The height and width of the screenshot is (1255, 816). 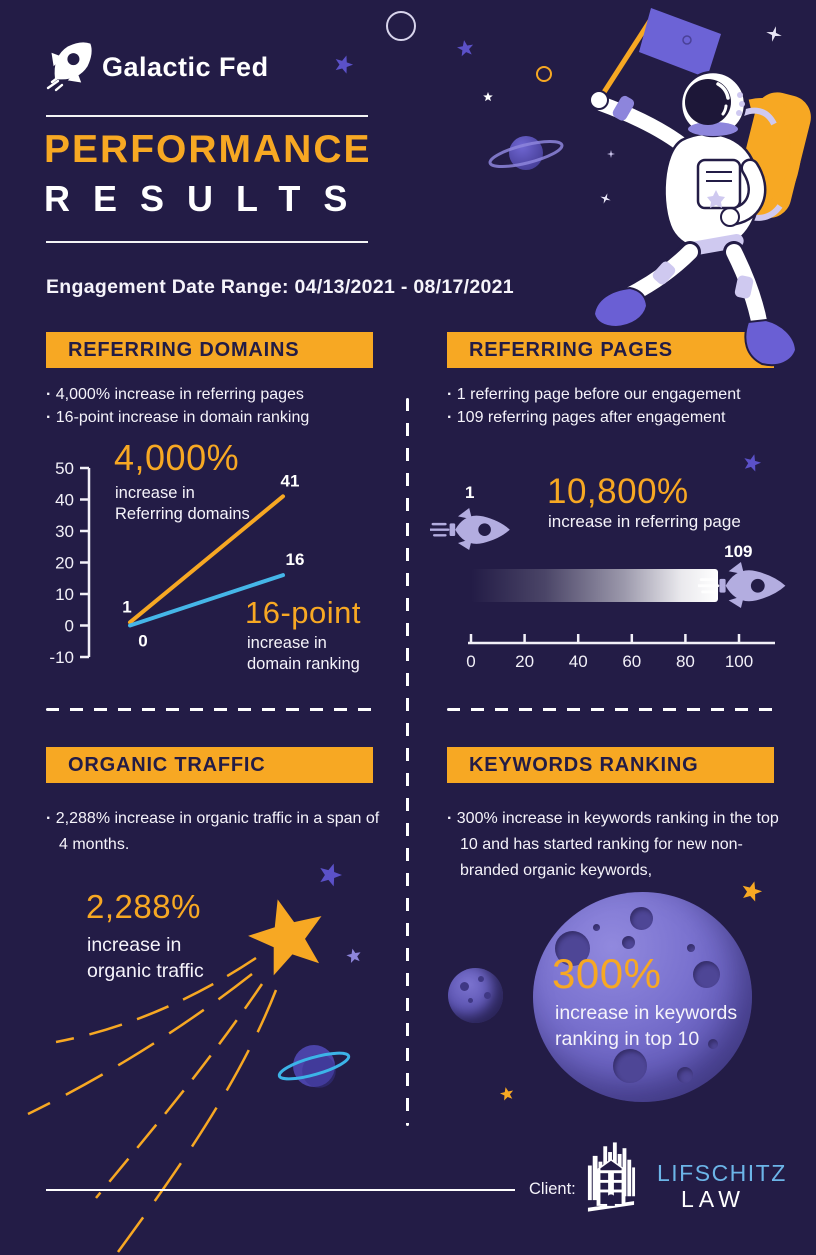 I want to click on page-title-line1: PERFORMANCE, so click(x=208, y=149).